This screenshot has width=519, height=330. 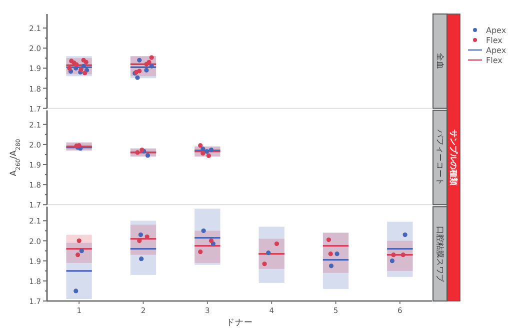 What do you see at coordinates (440, 254) in the screenshot?
I see `text: 口腔粘膜スワブ` at bounding box center [440, 254].